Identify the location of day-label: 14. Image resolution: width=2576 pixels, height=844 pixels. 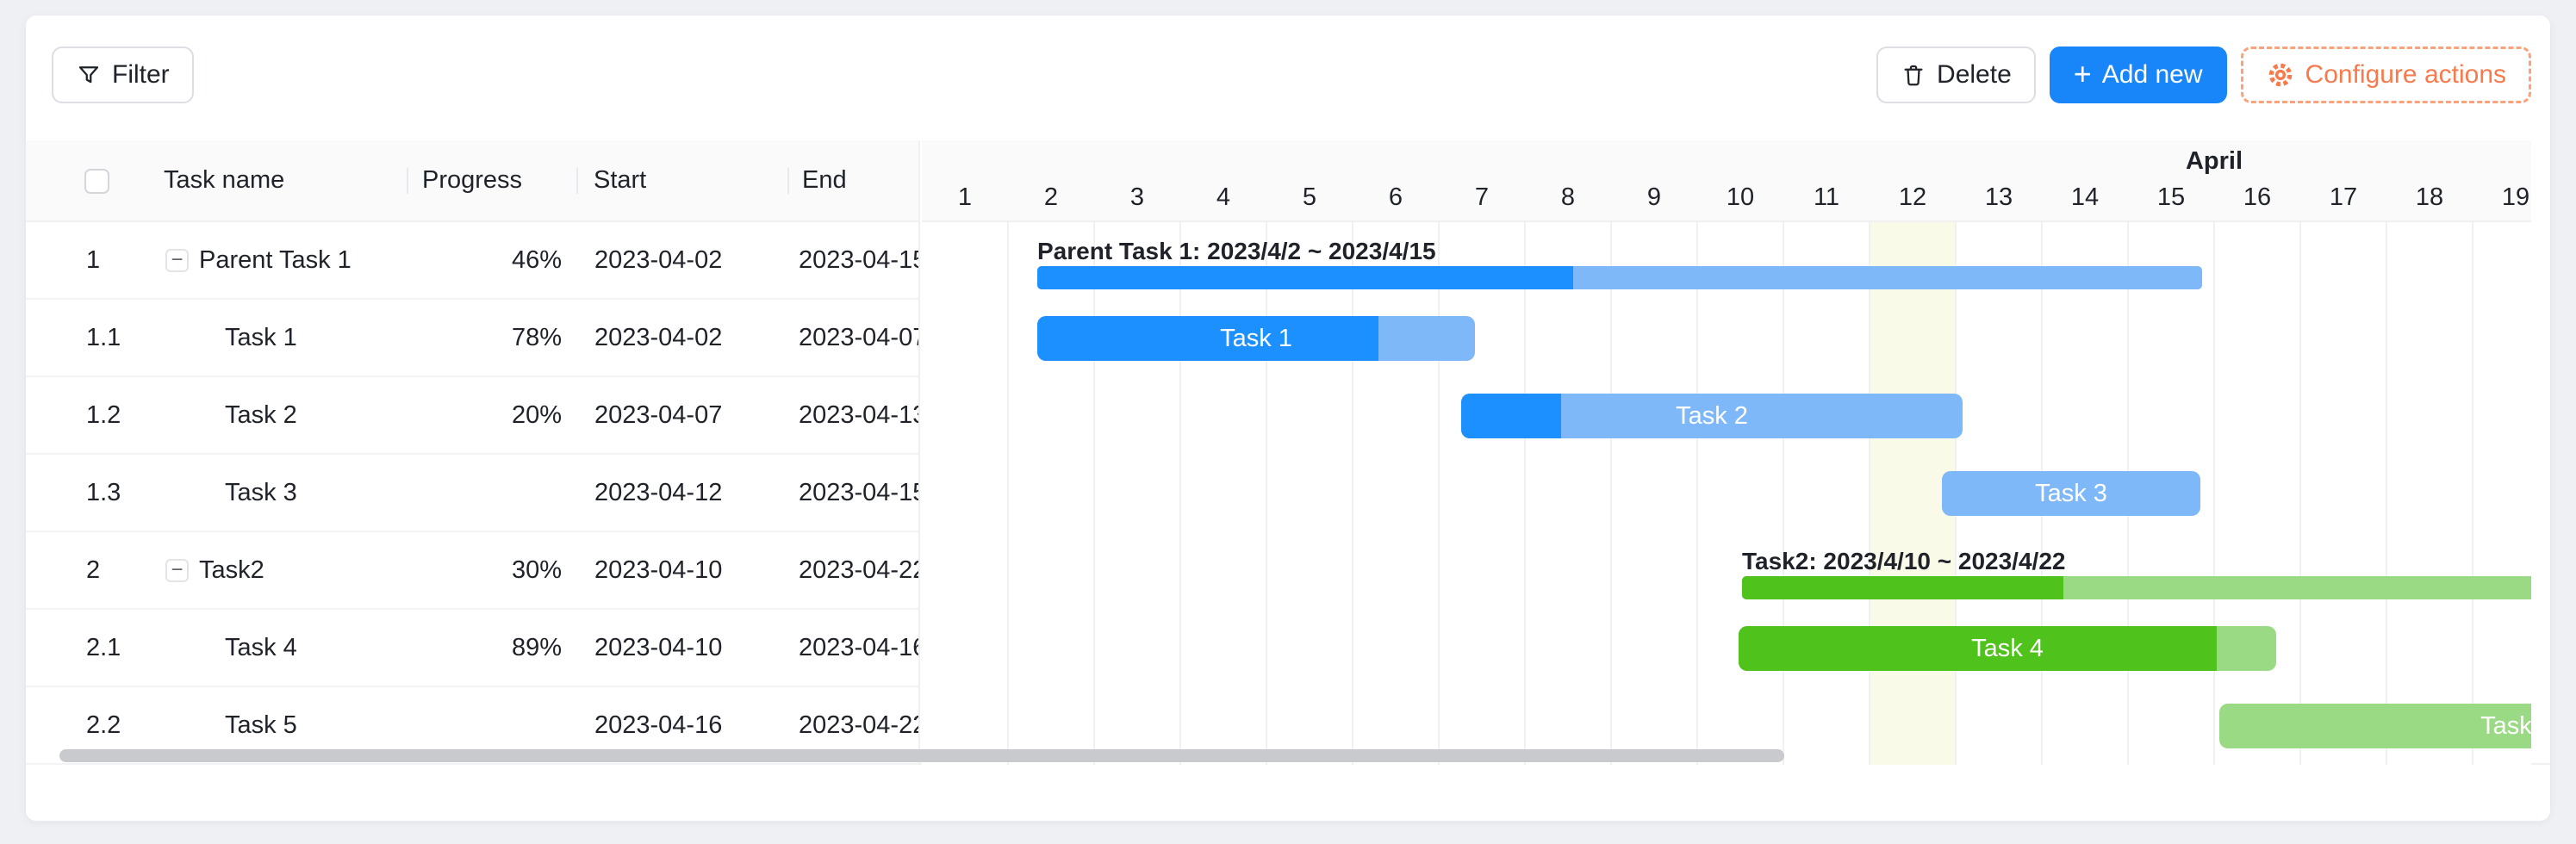
(2085, 197).